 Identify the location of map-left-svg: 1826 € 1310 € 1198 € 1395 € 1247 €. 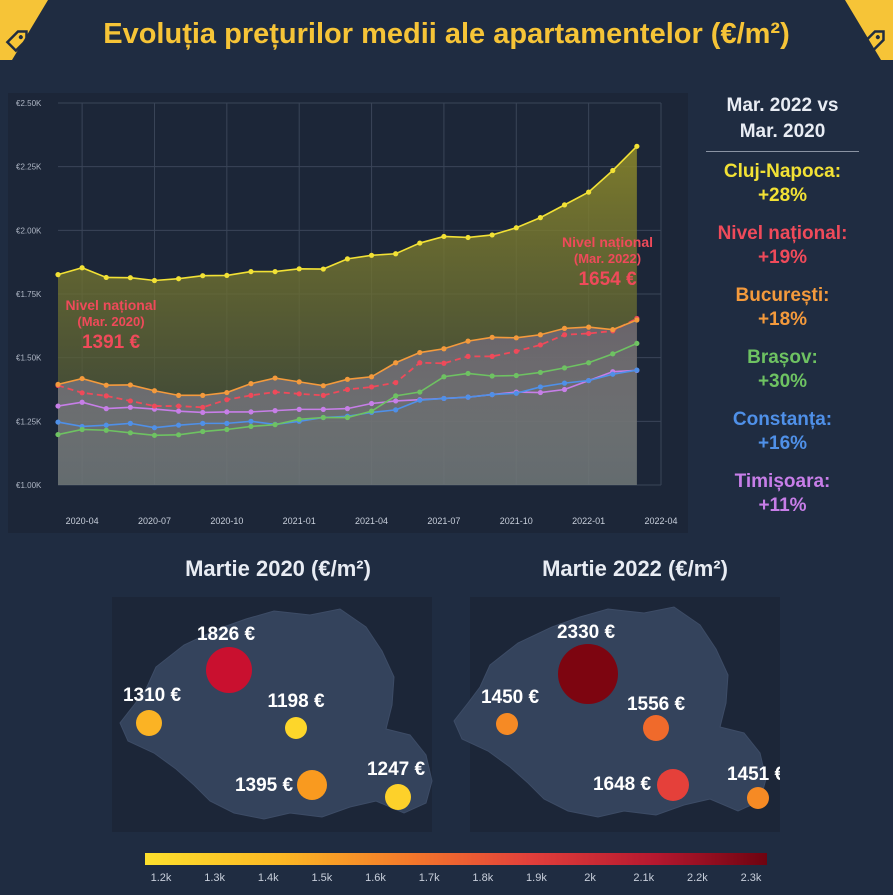
(272, 714).